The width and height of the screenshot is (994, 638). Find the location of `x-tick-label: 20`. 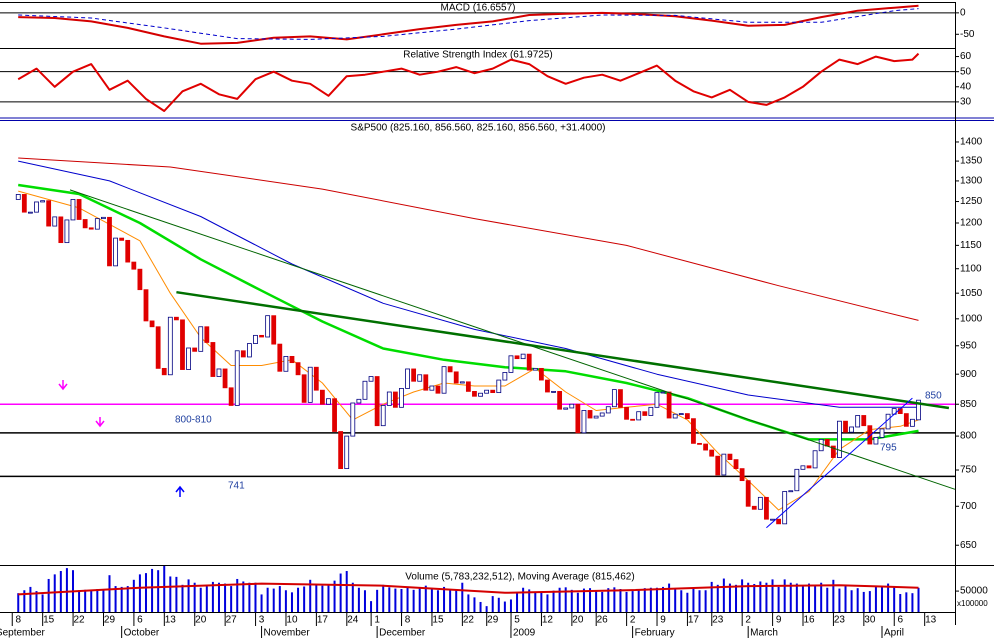

x-tick-label: 20 is located at coordinates (201, 620).